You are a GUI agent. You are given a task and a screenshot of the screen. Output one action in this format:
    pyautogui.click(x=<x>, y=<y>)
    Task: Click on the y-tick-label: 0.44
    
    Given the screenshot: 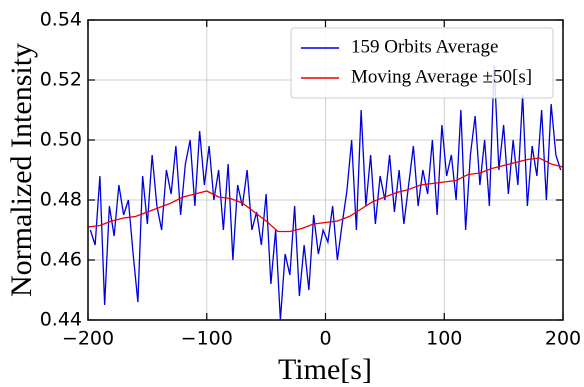 What is the action you would take?
    pyautogui.click(x=61, y=320)
    